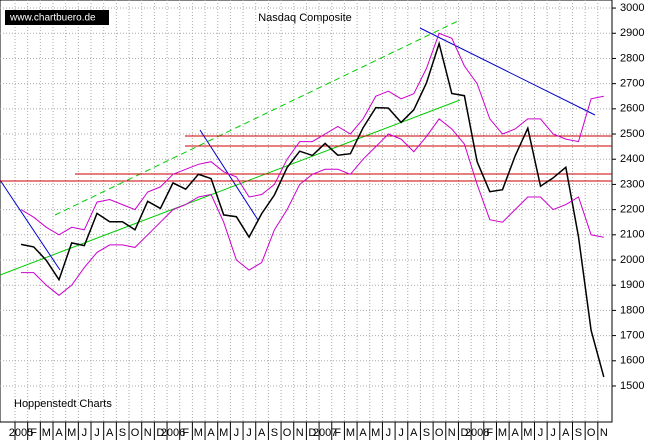 The image size is (671, 441). I want to click on y-tick-label: 1800, so click(632, 310).